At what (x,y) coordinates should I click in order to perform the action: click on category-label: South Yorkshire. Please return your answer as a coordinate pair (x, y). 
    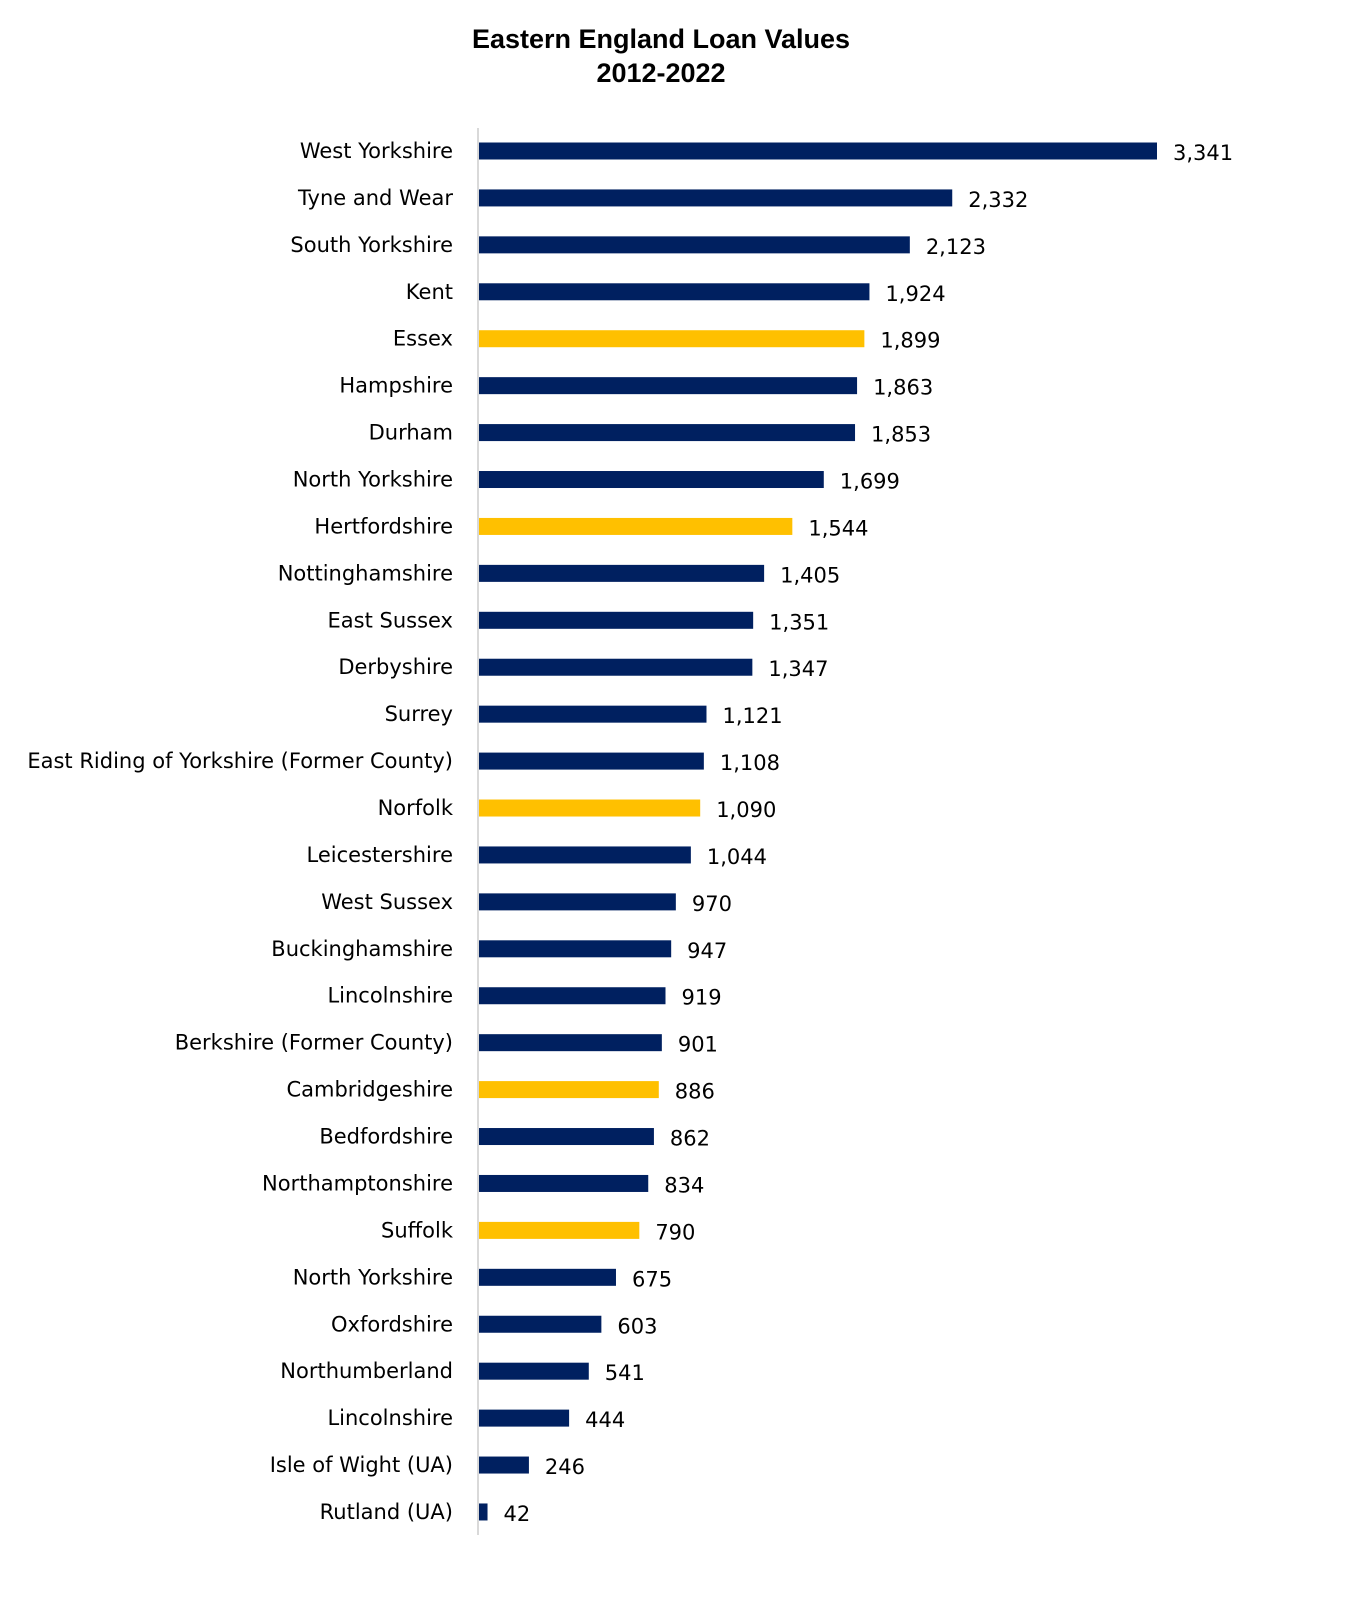
    Looking at the image, I should click on (371, 245).